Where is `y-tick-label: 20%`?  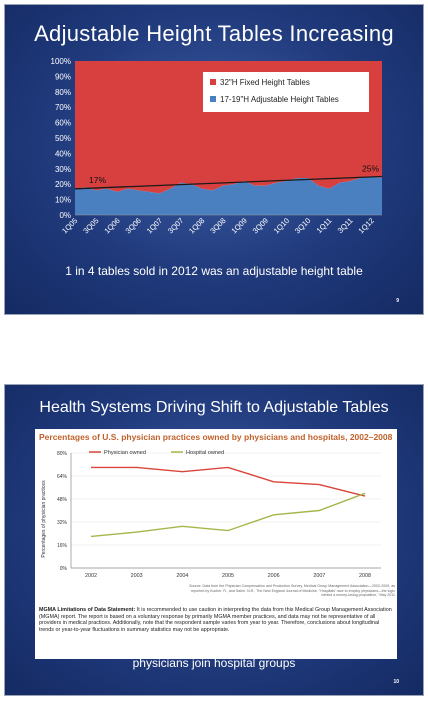
y-tick-label: 20% is located at coordinates (63, 184).